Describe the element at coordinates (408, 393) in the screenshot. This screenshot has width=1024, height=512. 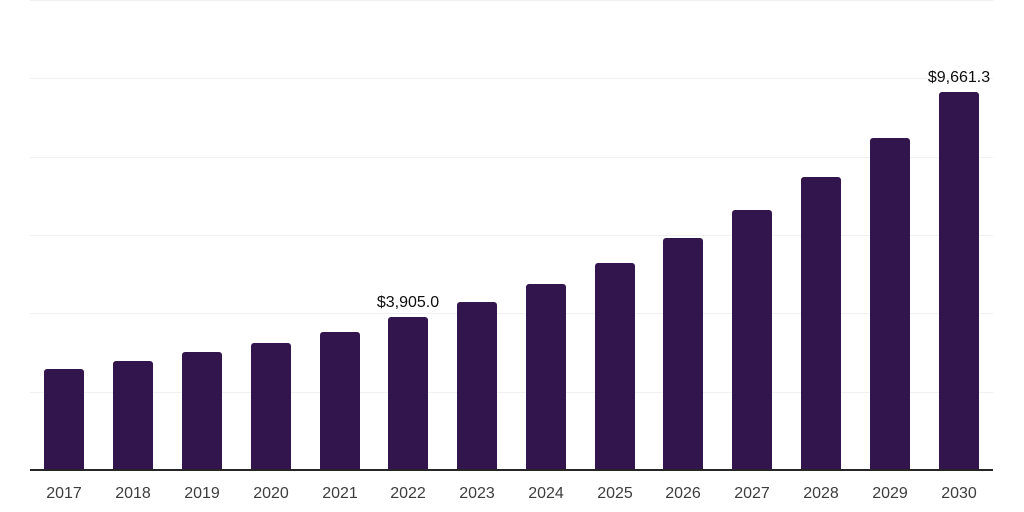
I see `bar-2022` at that location.